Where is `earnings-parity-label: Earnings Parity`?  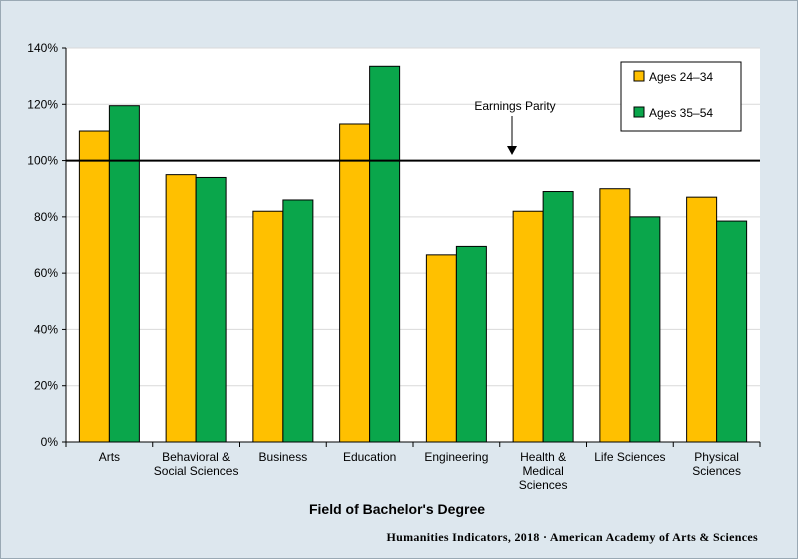 earnings-parity-label: Earnings Parity is located at coordinates (514, 106).